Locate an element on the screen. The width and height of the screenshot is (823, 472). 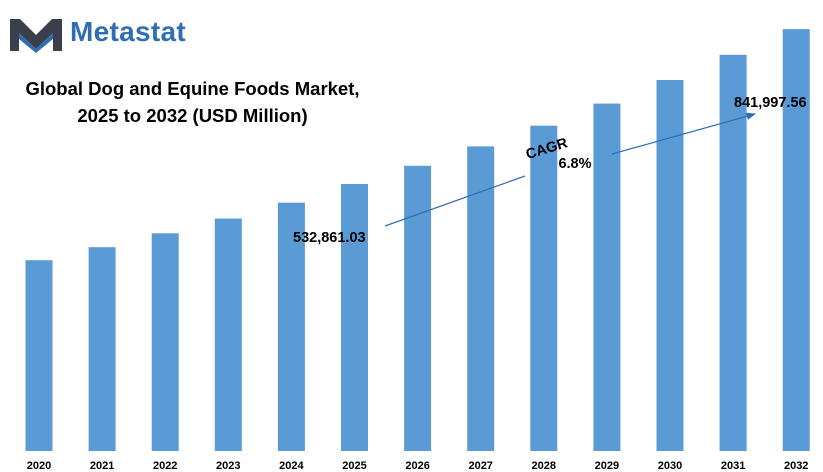
x-tick-label-2020: 2020 is located at coordinates (39, 466).